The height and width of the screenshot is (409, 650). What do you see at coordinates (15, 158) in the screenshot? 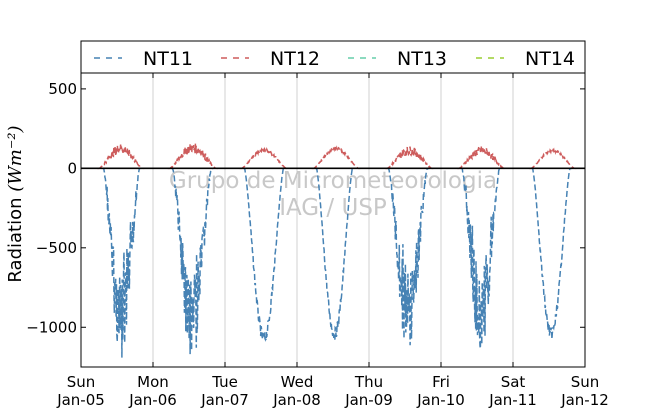
I see `y-axis-label-unit: (Wm⁻²)` at bounding box center [15, 158].